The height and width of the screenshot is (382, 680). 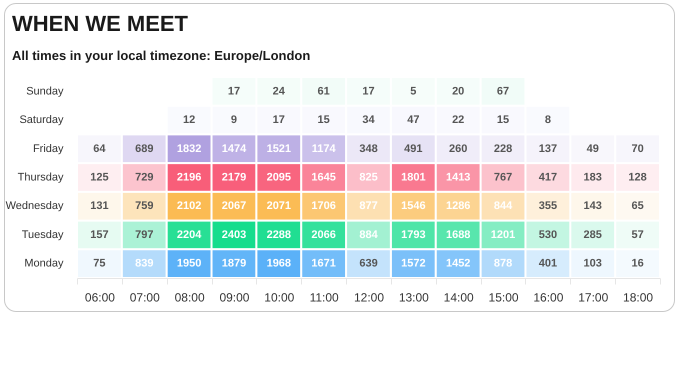 What do you see at coordinates (593, 264) in the screenshot?
I see `data-label: 103` at bounding box center [593, 264].